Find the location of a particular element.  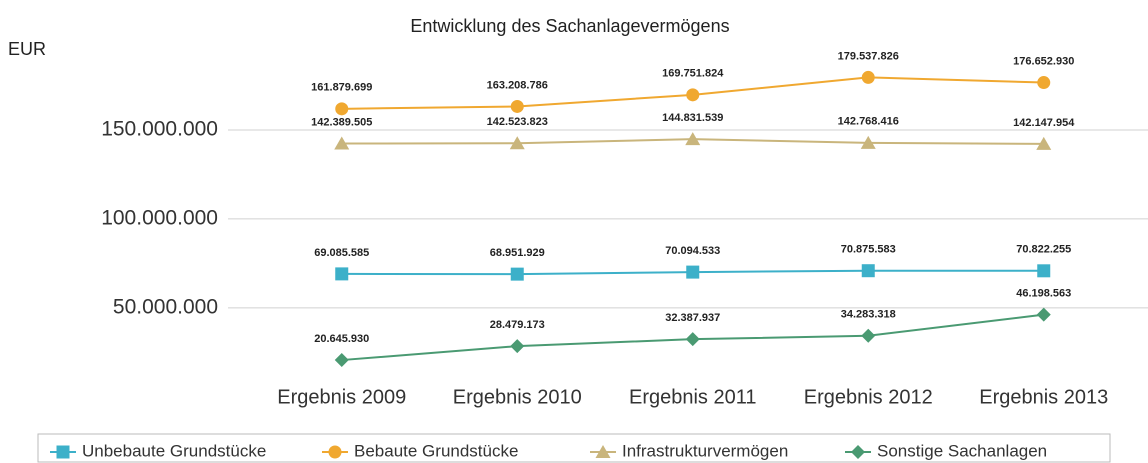

x-tick-label: Ergebnis 2009 is located at coordinates (341, 397).